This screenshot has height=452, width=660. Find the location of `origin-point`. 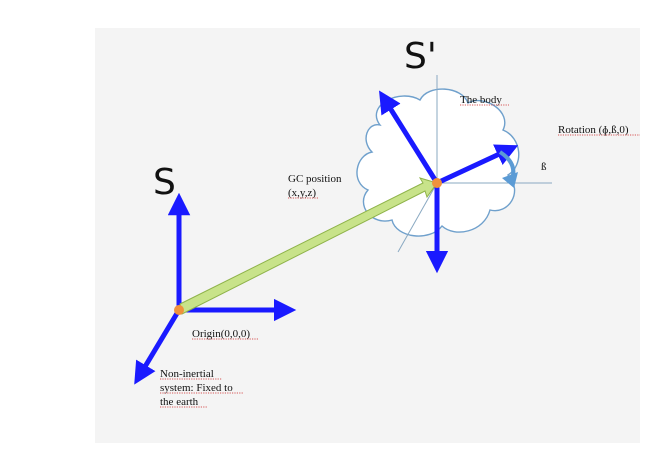

origin-point is located at coordinates (179, 310).